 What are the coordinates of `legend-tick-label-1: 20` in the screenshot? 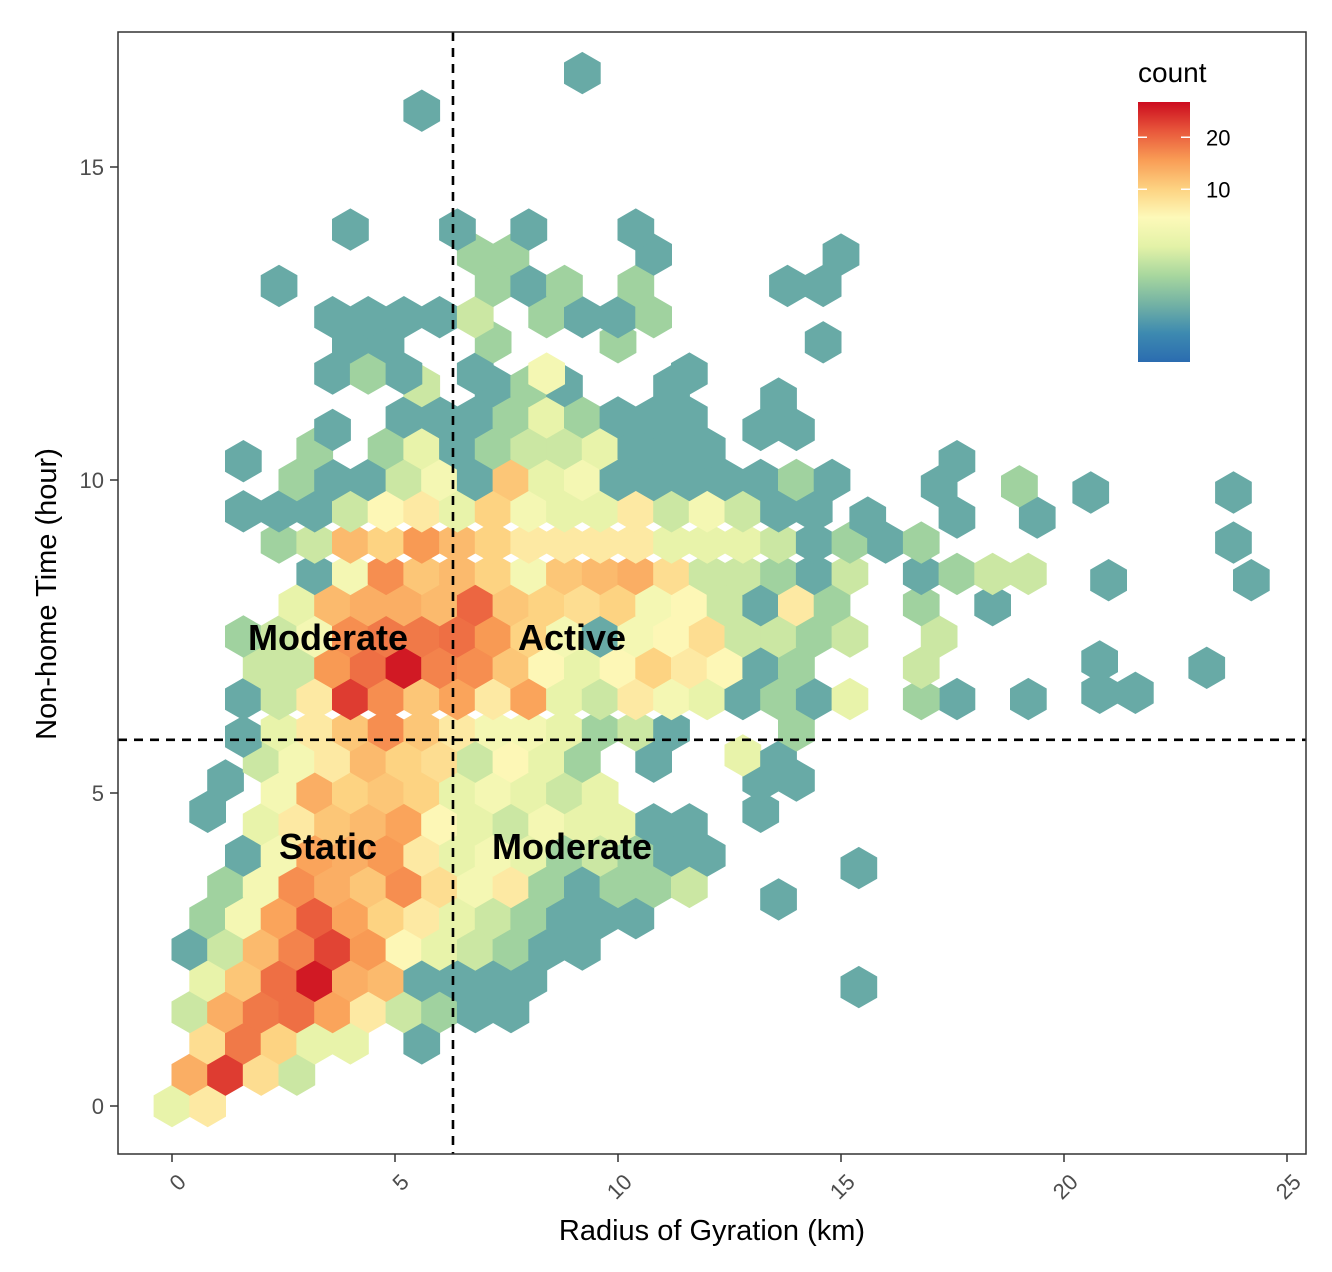 It's located at (1218, 137).